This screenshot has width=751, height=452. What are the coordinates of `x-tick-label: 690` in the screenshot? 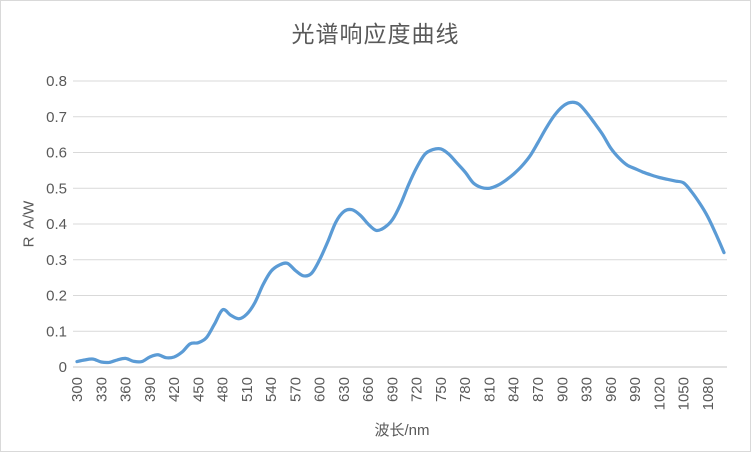 It's located at (392, 389).